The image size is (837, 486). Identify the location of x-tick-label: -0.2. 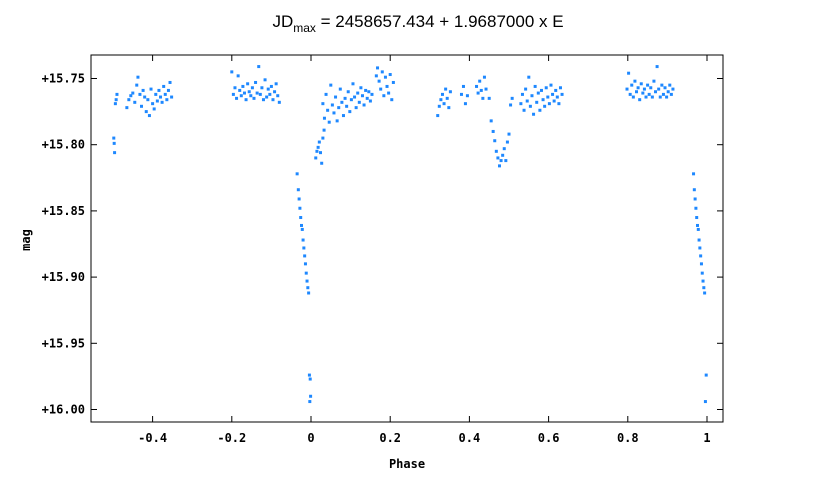
(231, 438).